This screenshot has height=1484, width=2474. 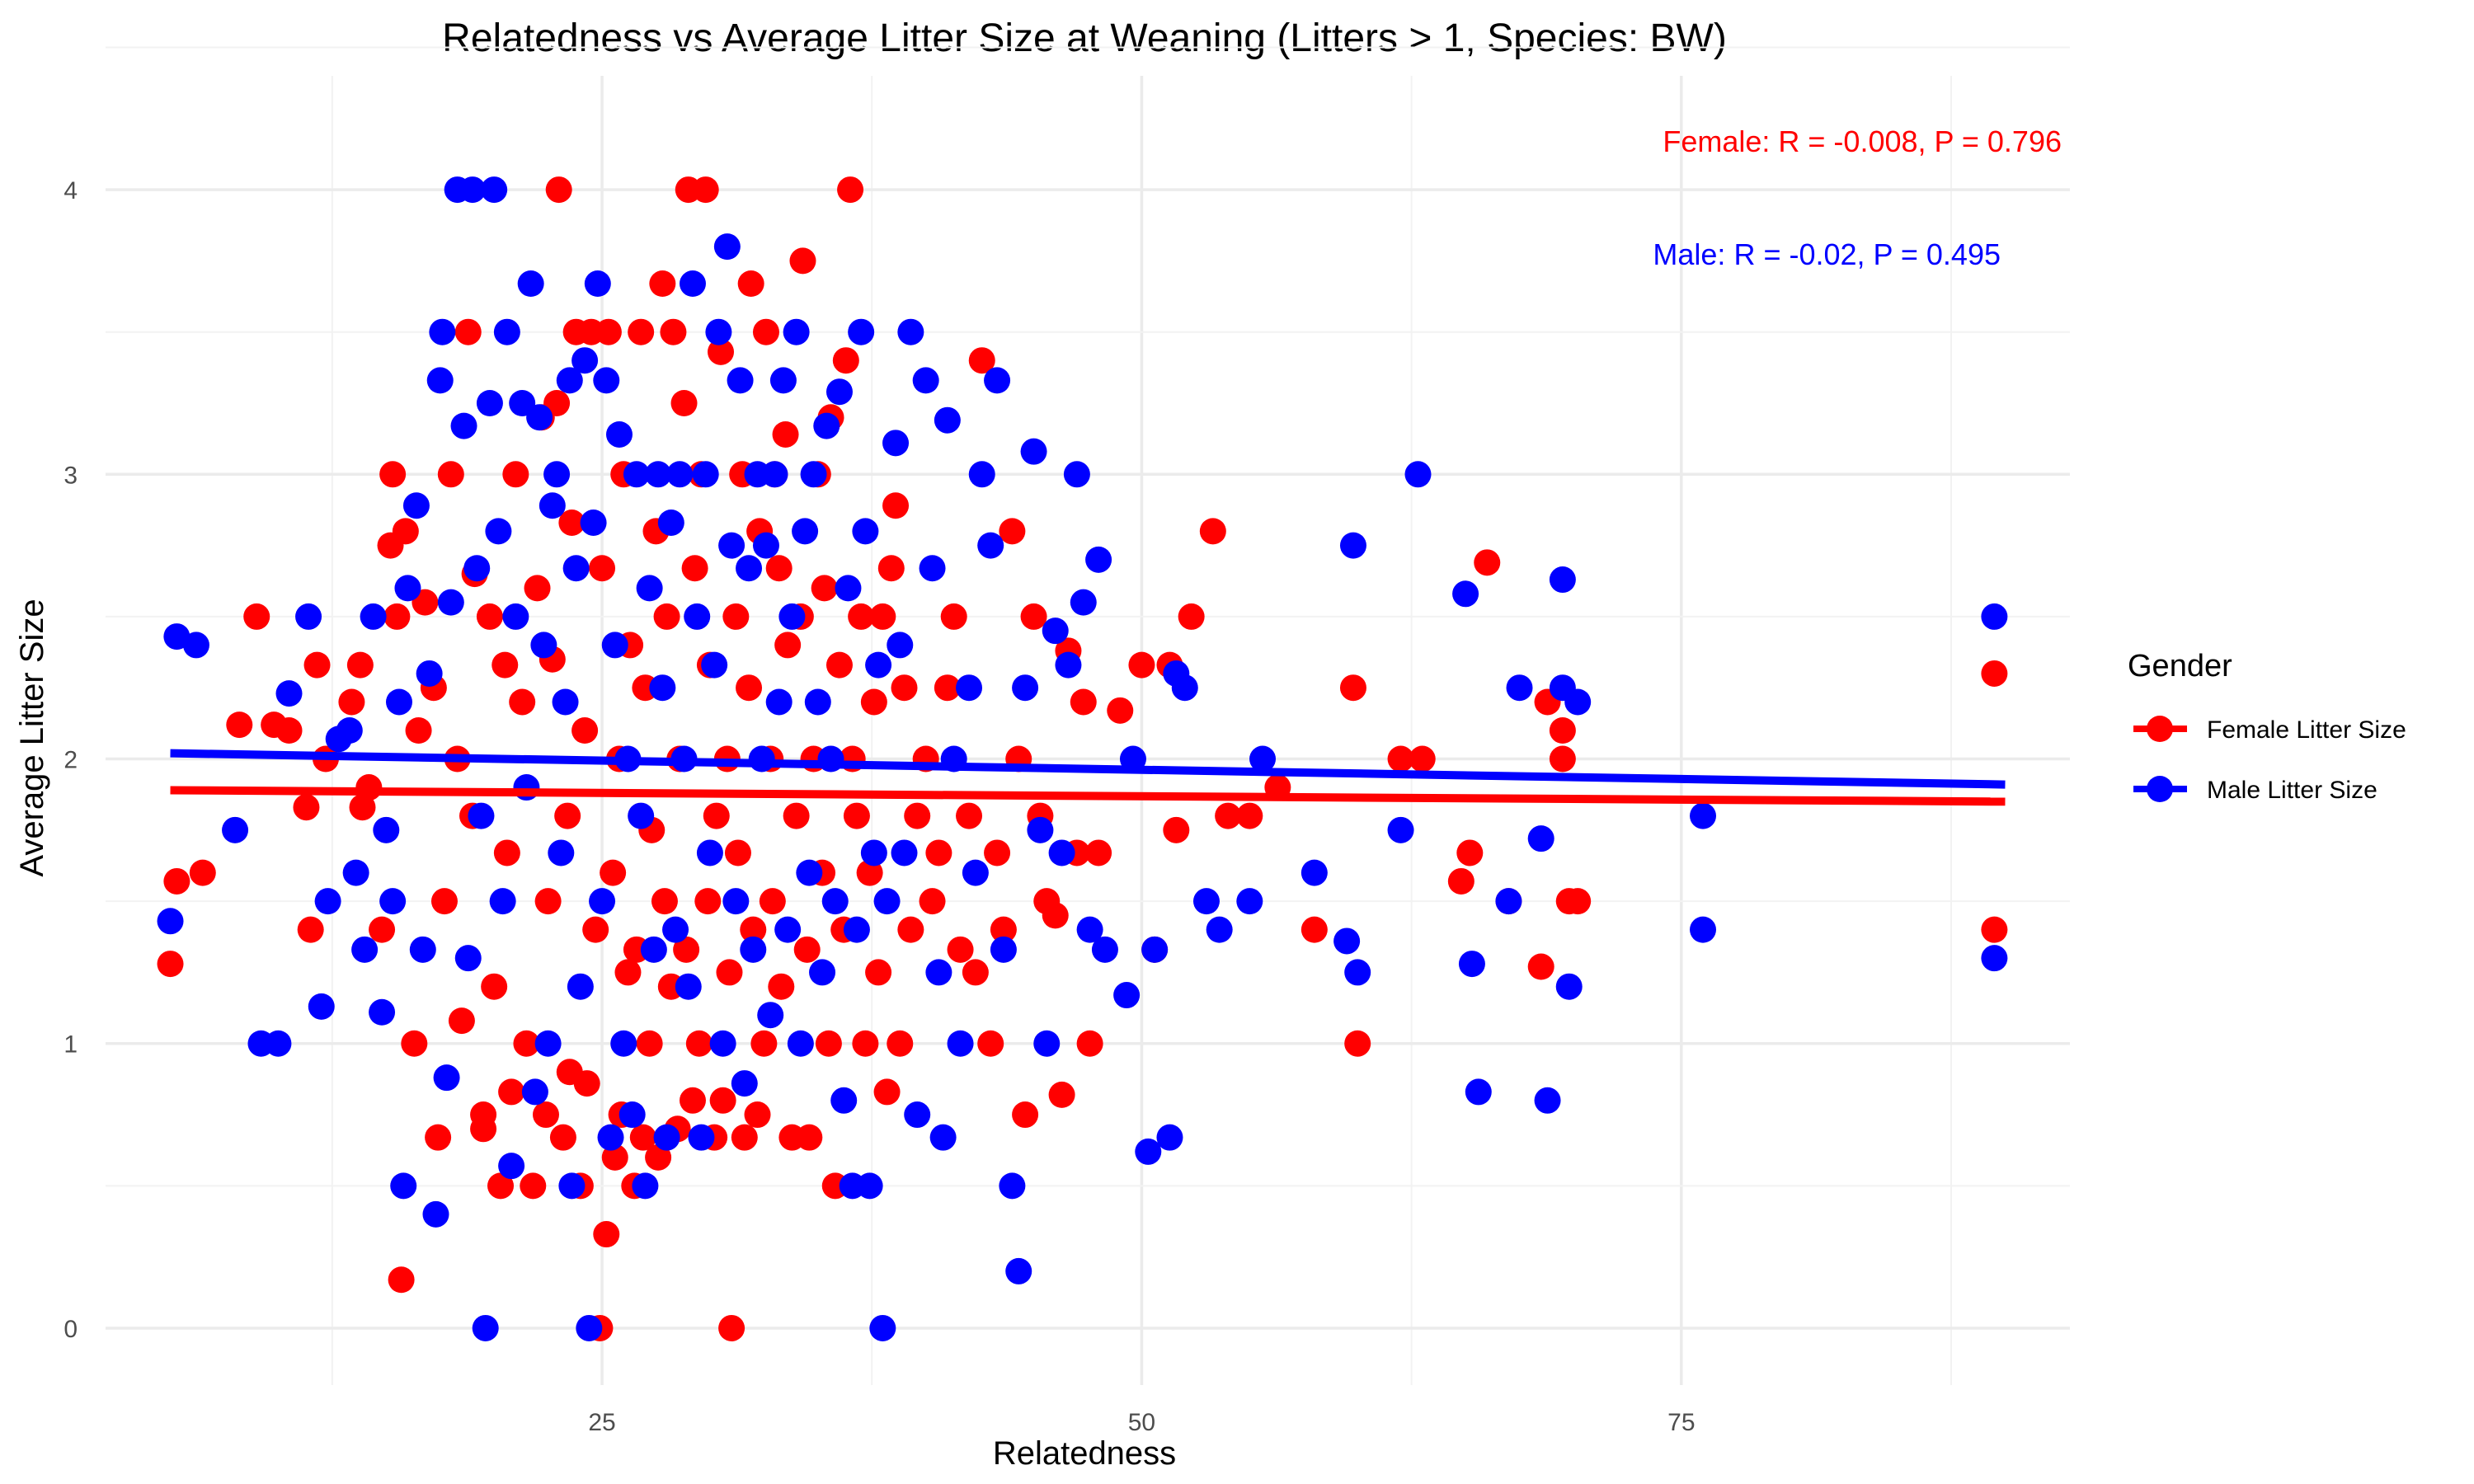 What do you see at coordinates (1862, 141) in the screenshot?
I see `female-annotation: Female: R = -0.008, P = 0.796` at bounding box center [1862, 141].